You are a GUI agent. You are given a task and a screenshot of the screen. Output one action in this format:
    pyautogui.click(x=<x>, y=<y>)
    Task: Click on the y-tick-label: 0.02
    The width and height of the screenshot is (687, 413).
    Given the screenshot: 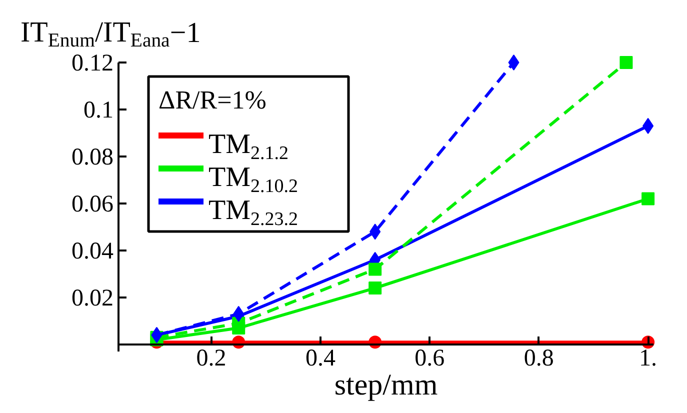 What is the action you would take?
    pyautogui.click(x=93, y=298)
    